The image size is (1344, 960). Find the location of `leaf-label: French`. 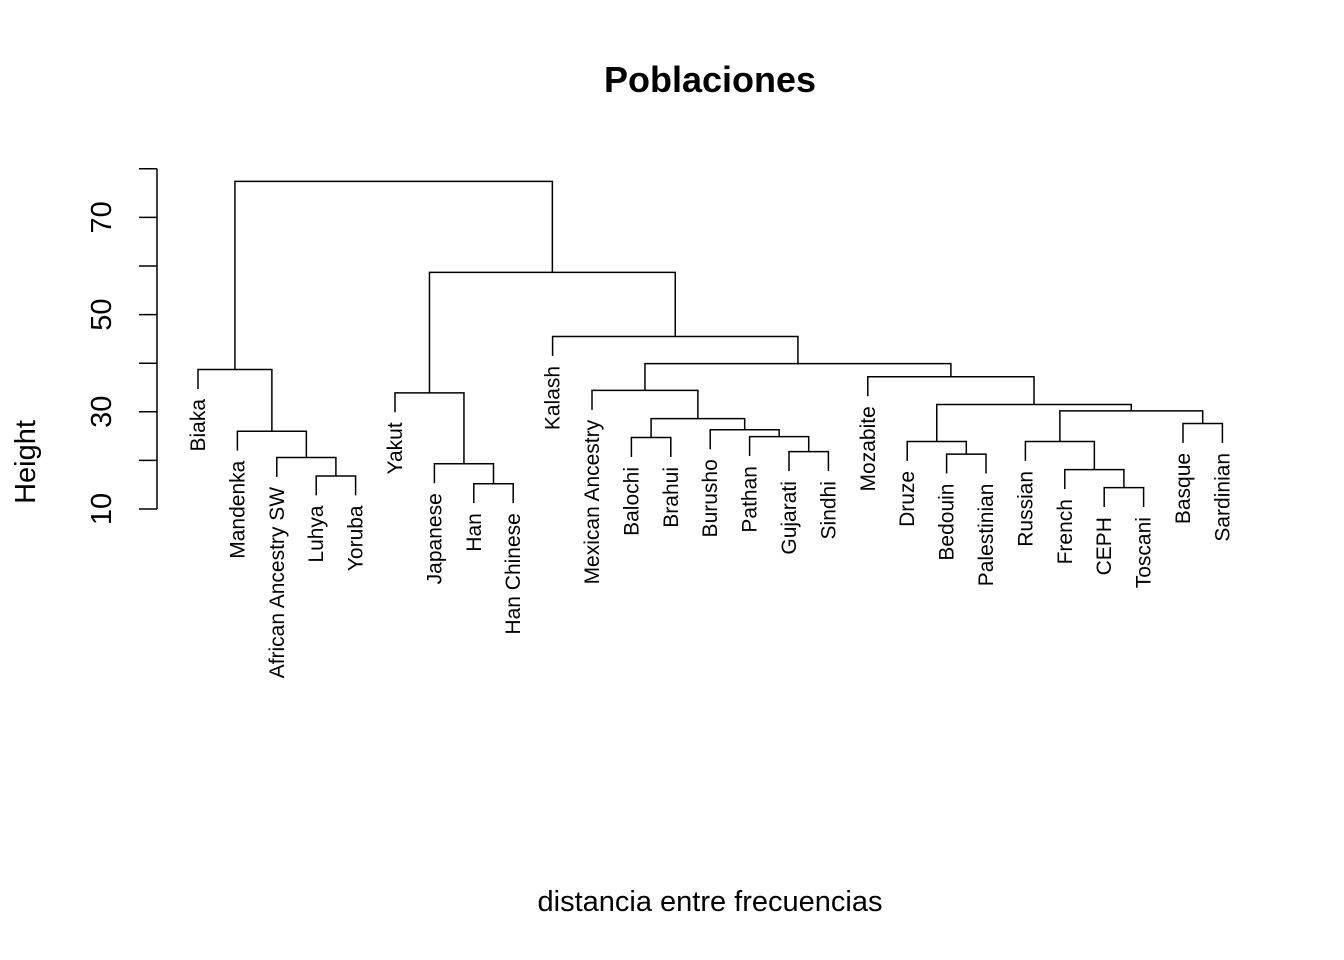

leaf-label: French is located at coordinates (1065, 531).